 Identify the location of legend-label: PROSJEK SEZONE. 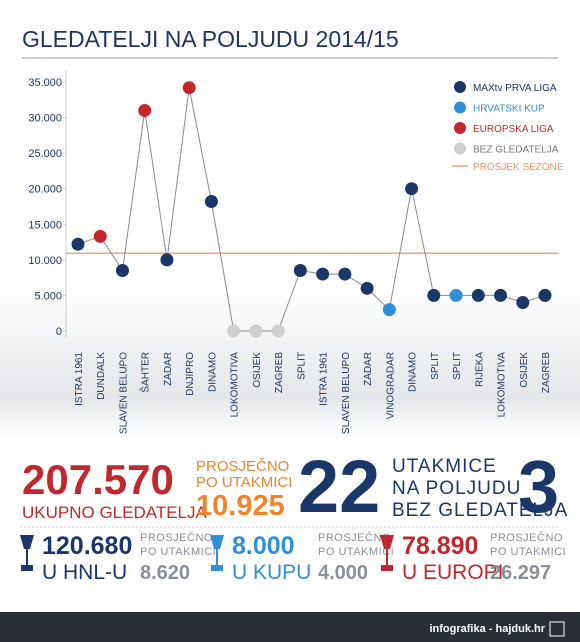
(518, 167).